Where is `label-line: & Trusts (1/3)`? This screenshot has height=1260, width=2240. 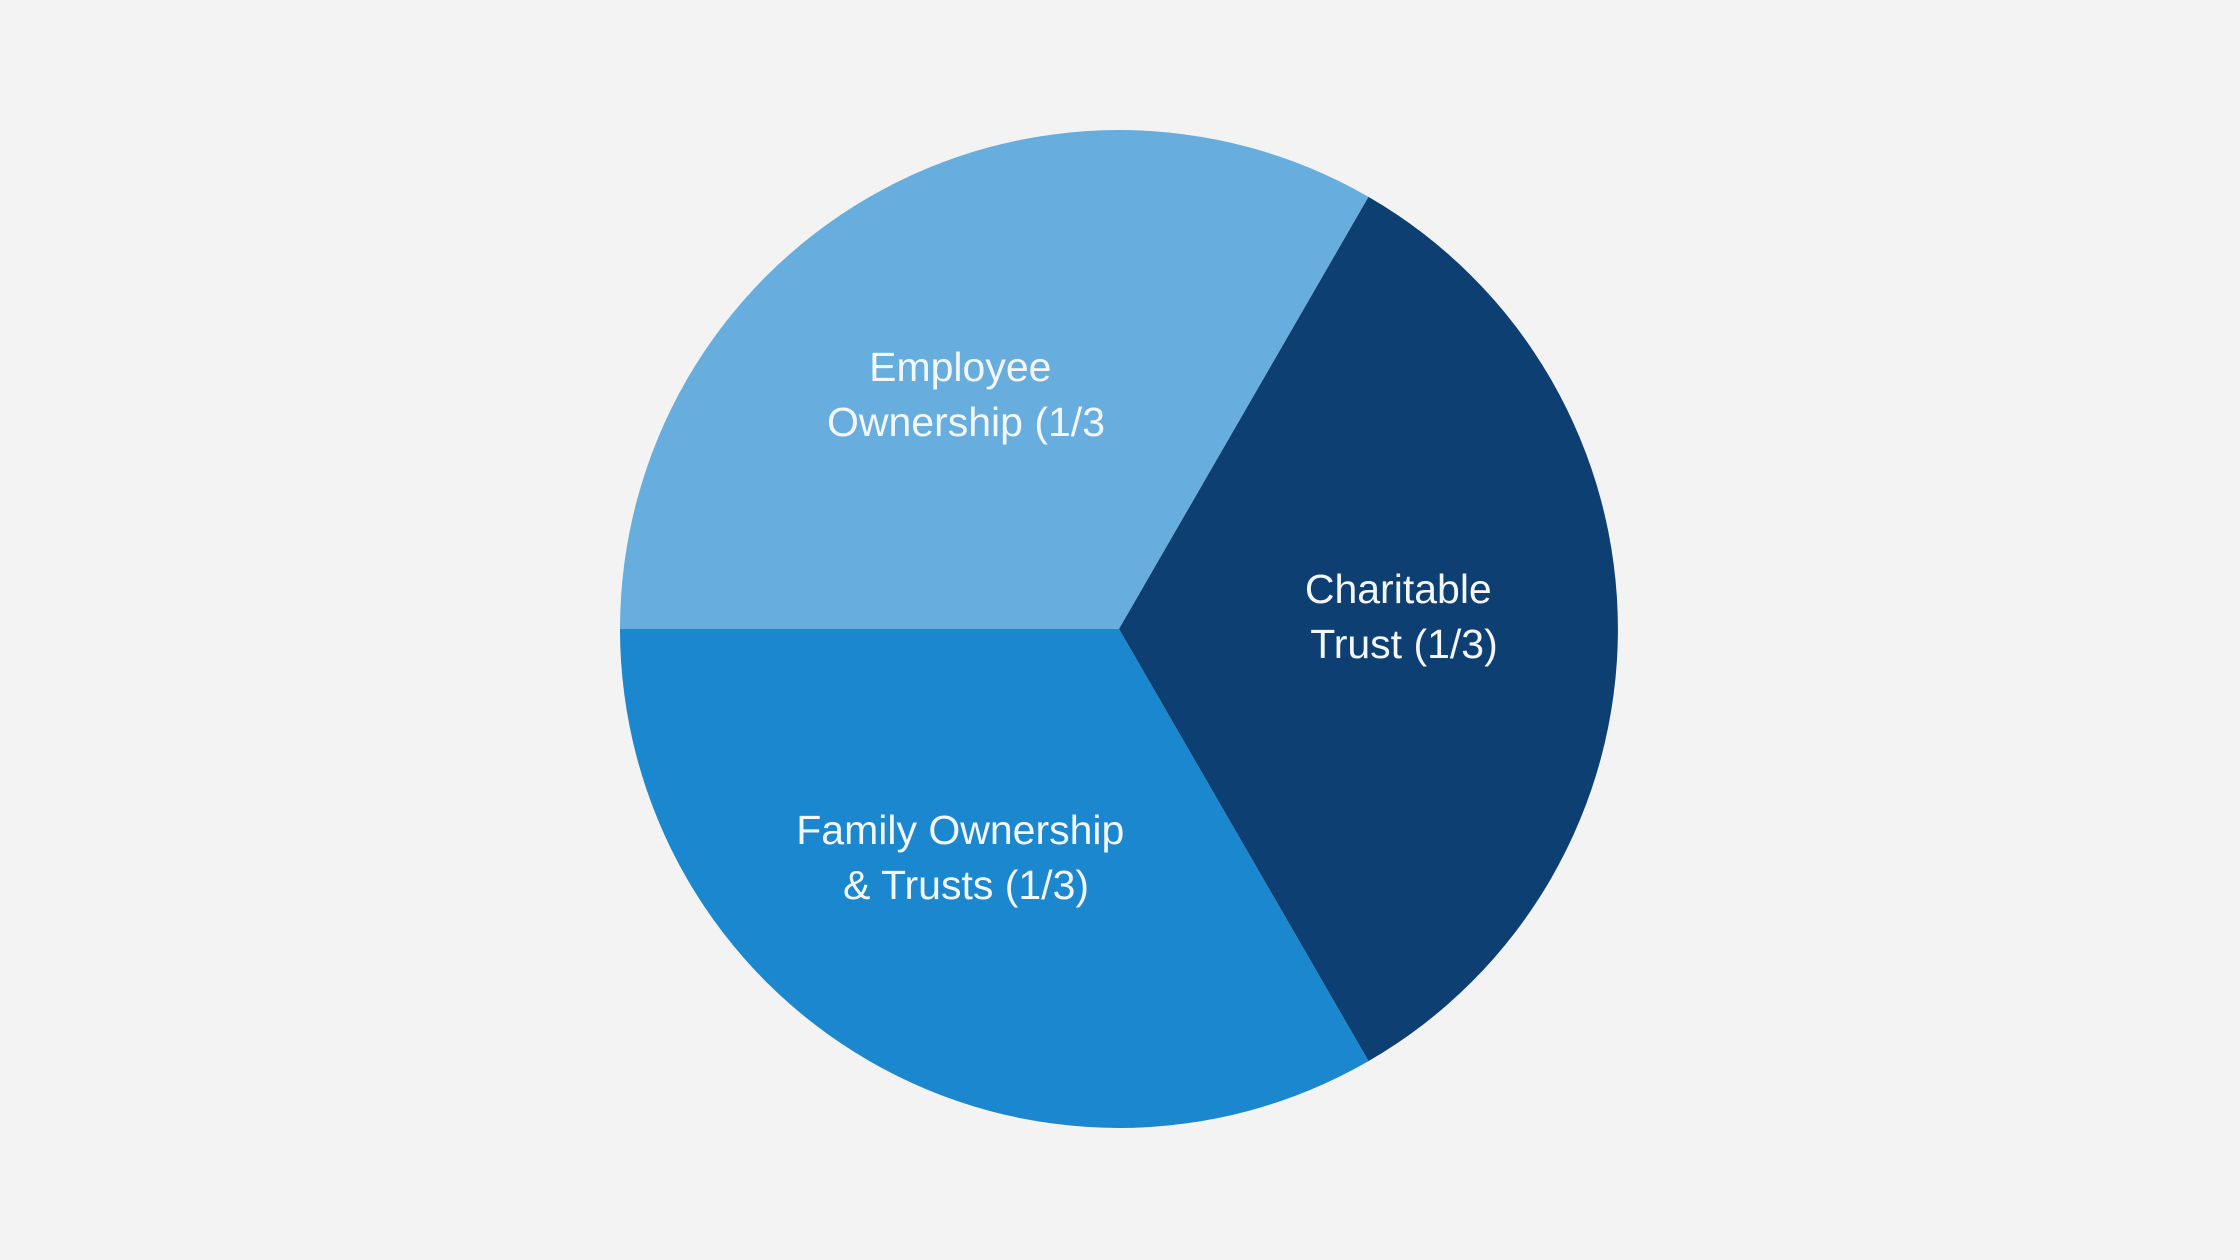 label-line: & Trusts (1/3) is located at coordinates (966, 885).